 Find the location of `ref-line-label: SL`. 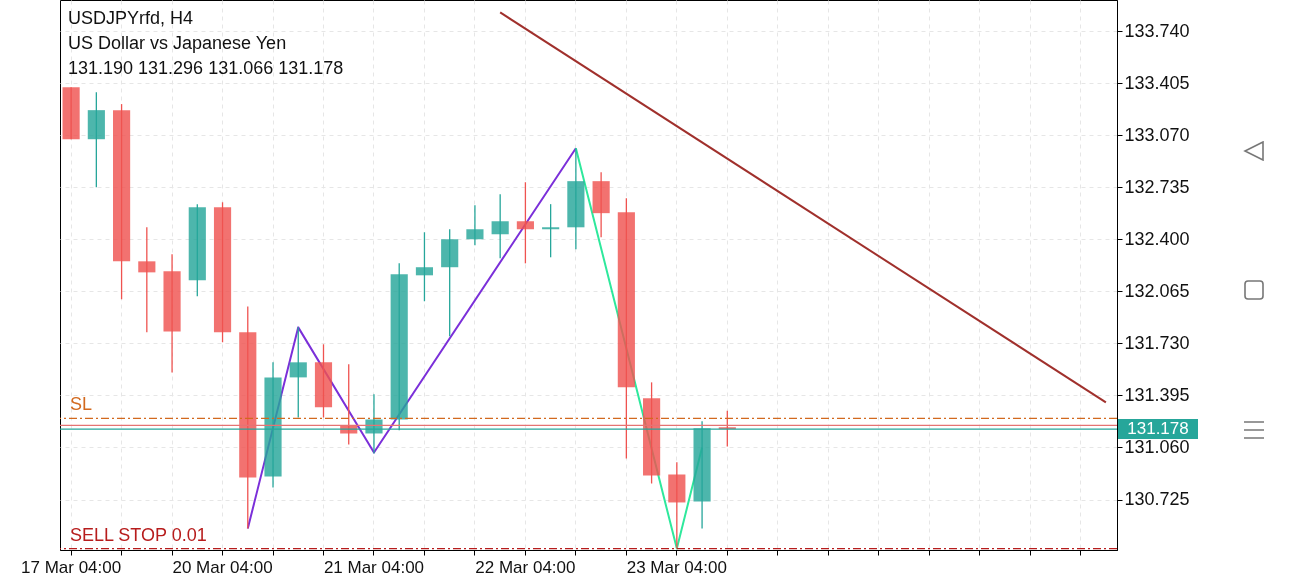

ref-line-label: SL is located at coordinates (81, 404).